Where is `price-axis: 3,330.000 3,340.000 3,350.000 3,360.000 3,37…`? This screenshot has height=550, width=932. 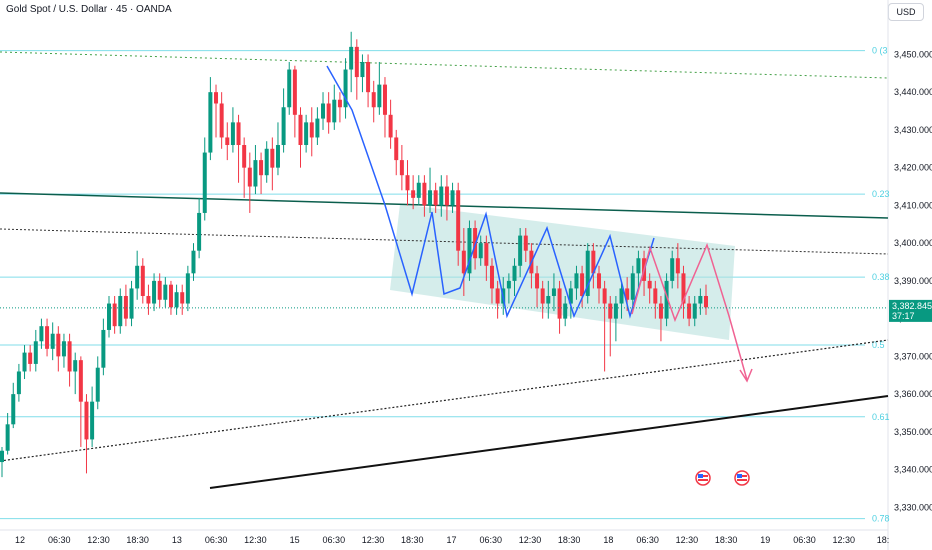
price-axis: 3,330.000 3,340.000 3,350.000 3,360.000 3,37… is located at coordinates (909, 275).